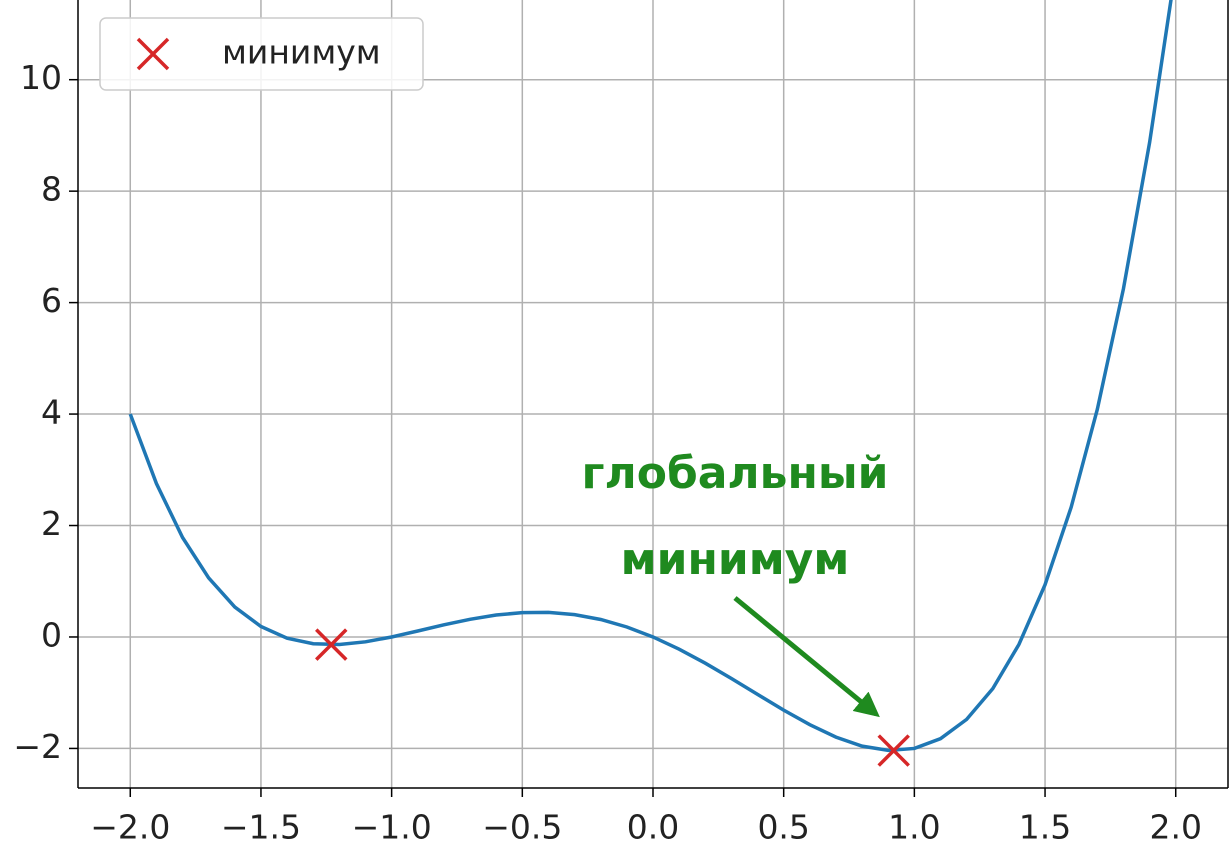 The image size is (1231, 848). What do you see at coordinates (301, 52) in the screenshot?
I see `legend-label: минимум` at bounding box center [301, 52].